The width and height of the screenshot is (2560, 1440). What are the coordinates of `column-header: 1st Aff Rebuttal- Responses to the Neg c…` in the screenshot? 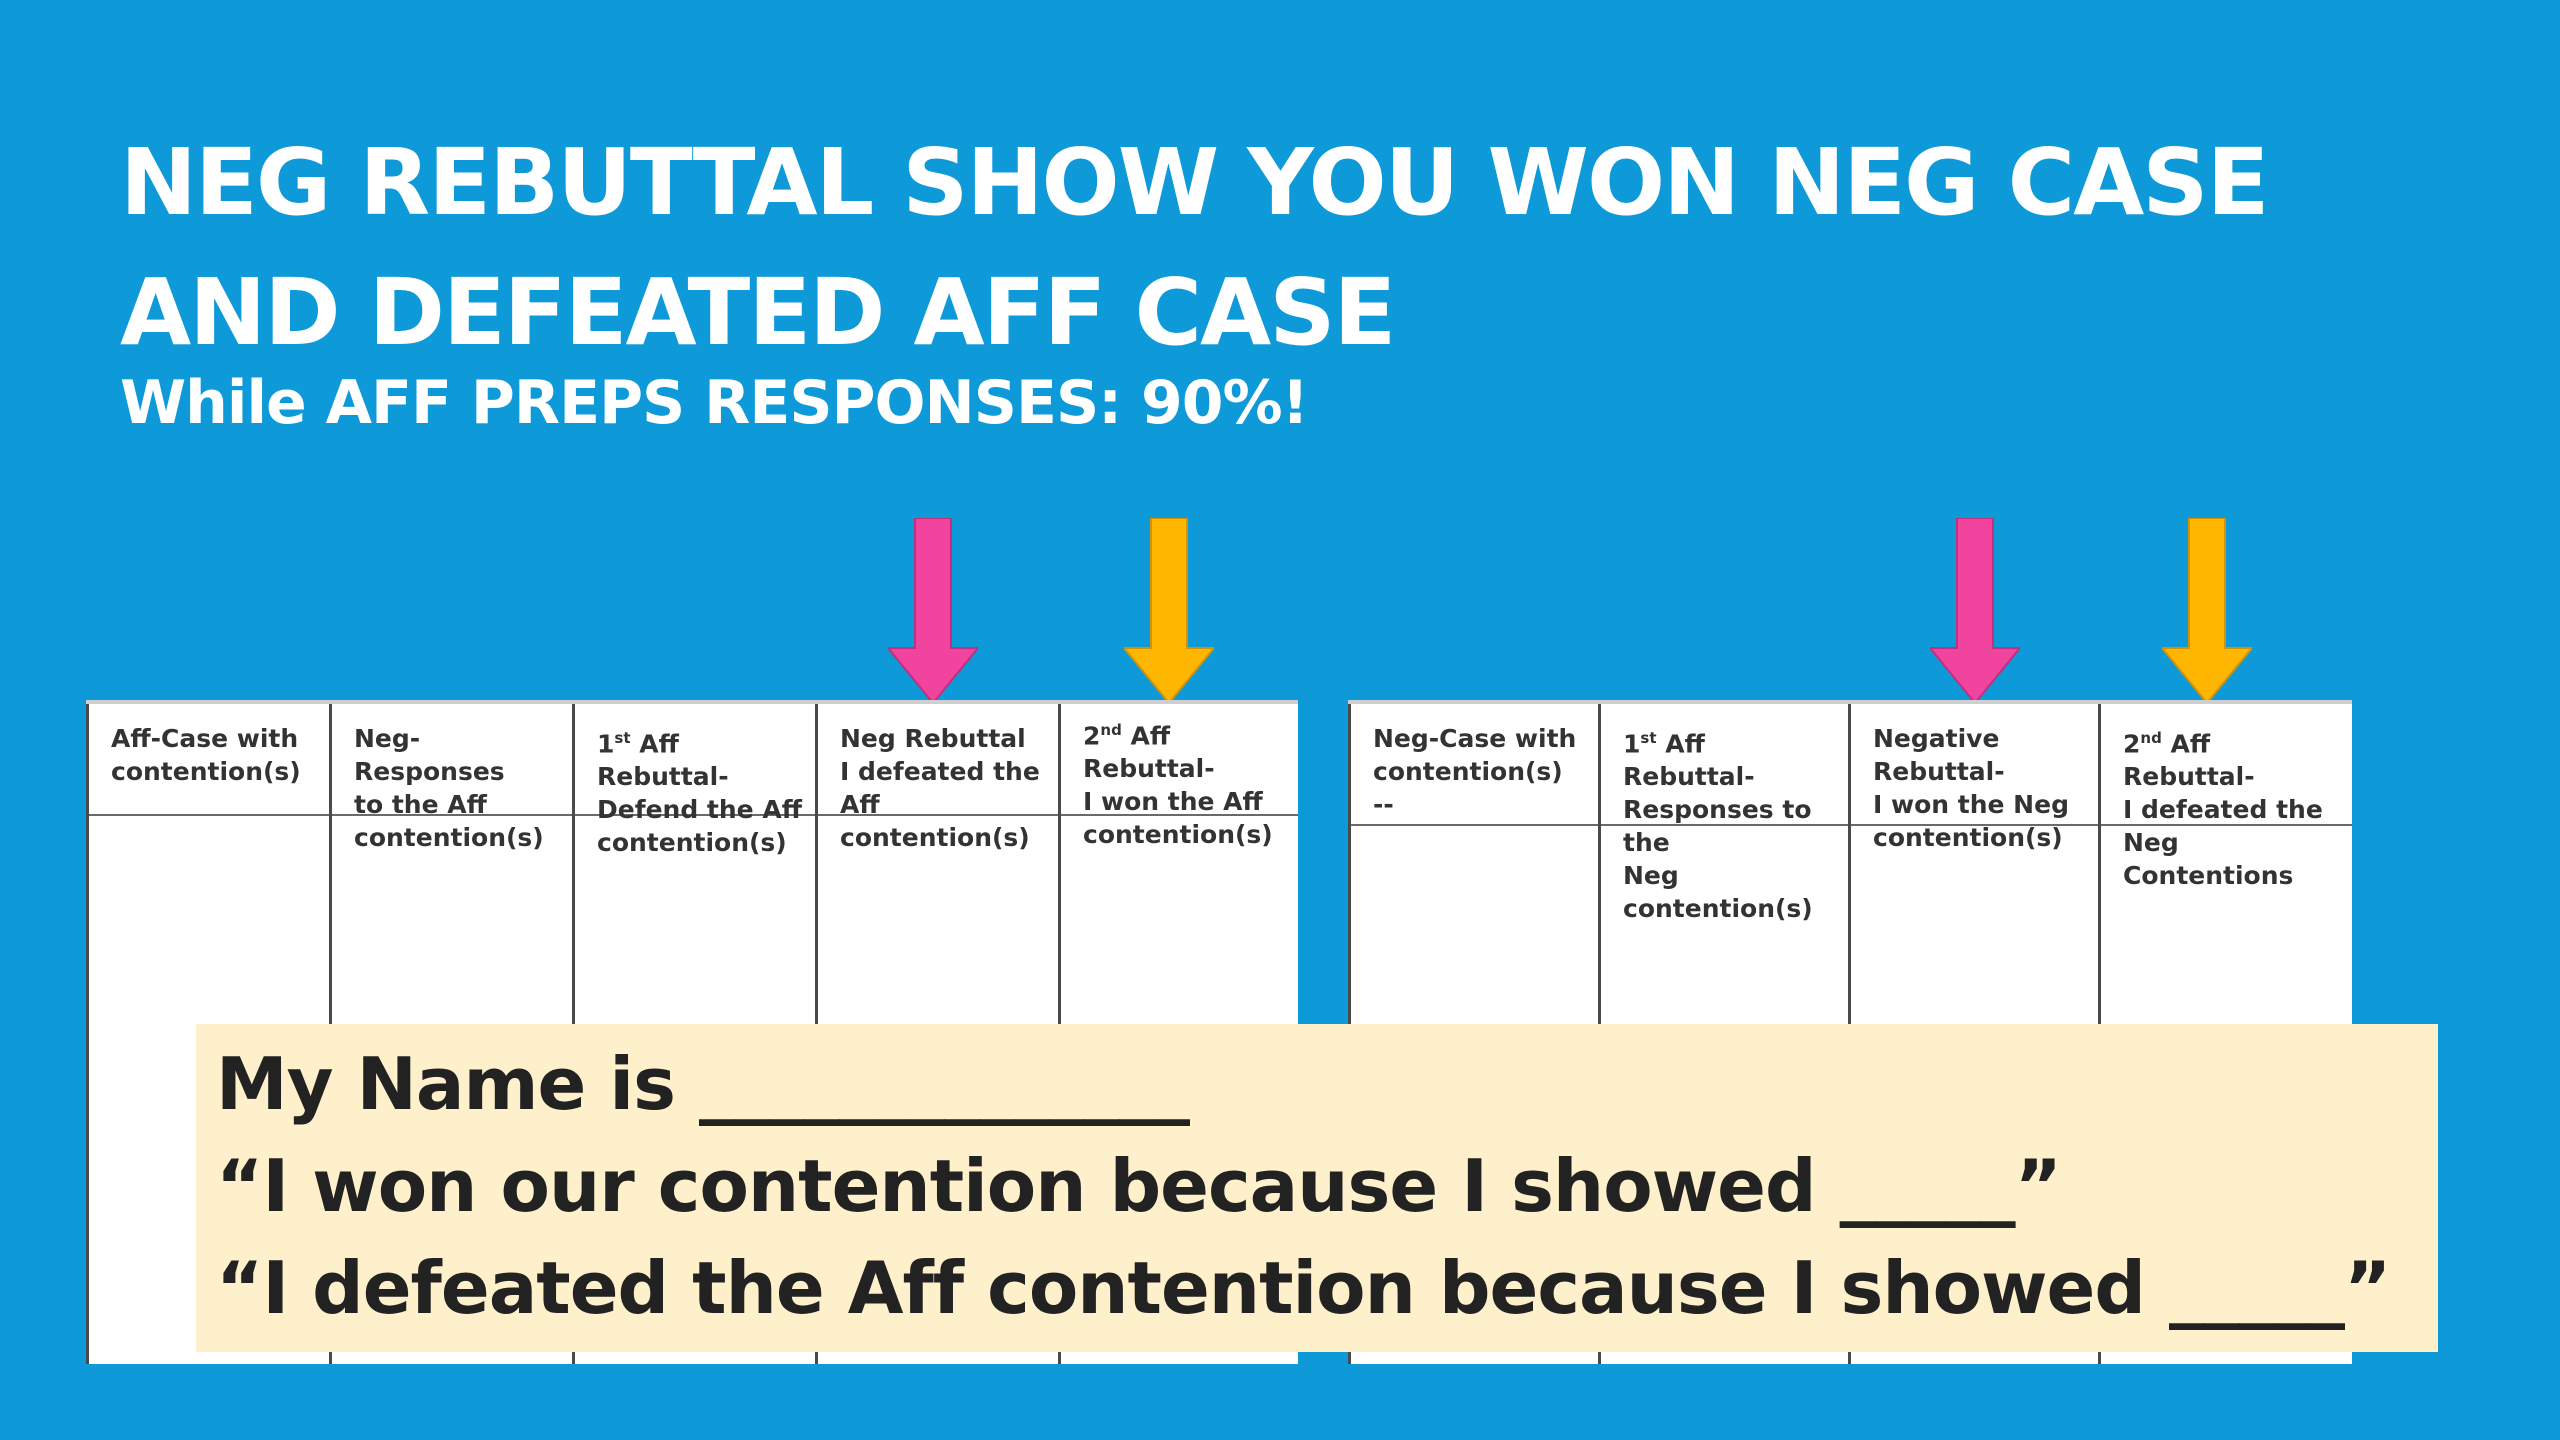 It's located at (1718, 826).